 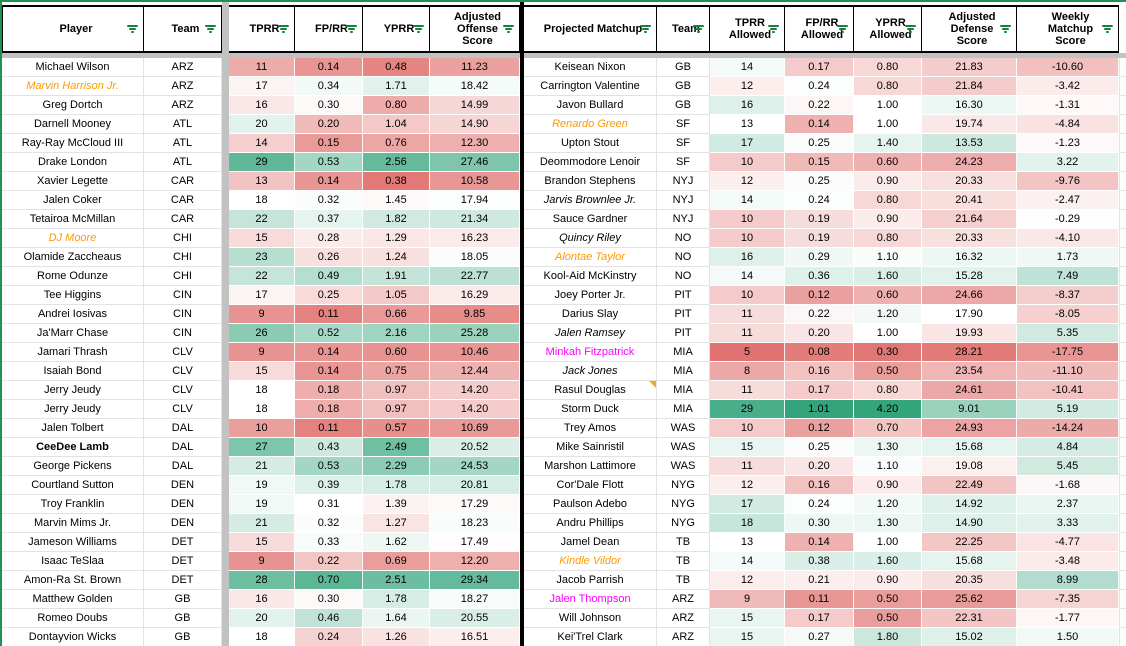 What do you see at coordinates (888, 295) in the screenshot?
I see `yprra-cell: 0.60` at bounding box center [888, 295].